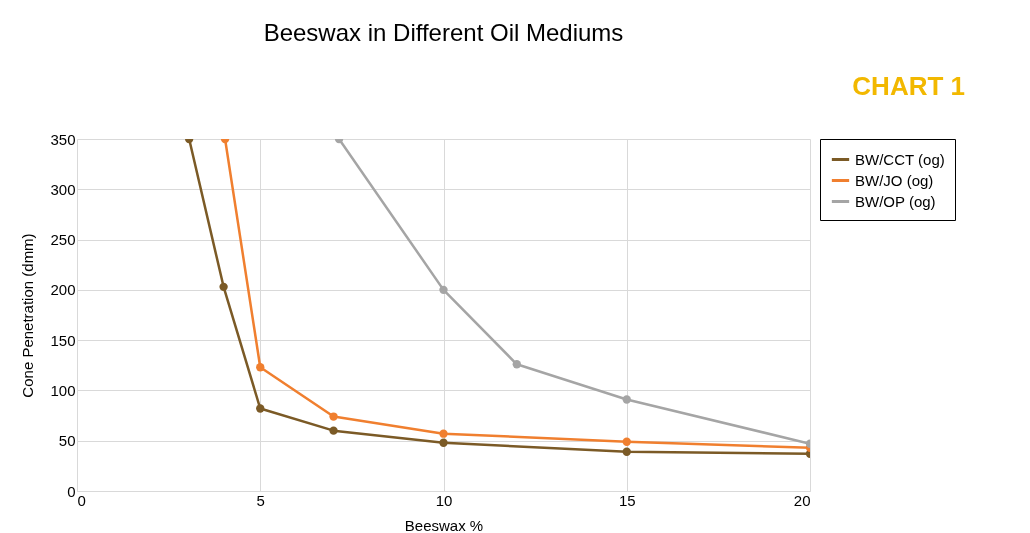 The width and height of the screenshot is (1030, 533). I want to click on x-tick-label: 5, so click(260, 500).